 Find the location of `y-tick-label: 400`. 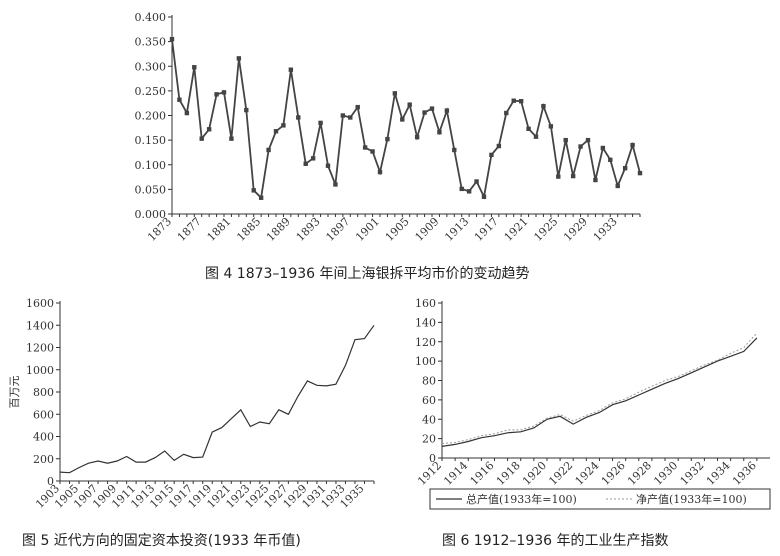

y-tick-label: 400 is located at coordinates (43, 437).